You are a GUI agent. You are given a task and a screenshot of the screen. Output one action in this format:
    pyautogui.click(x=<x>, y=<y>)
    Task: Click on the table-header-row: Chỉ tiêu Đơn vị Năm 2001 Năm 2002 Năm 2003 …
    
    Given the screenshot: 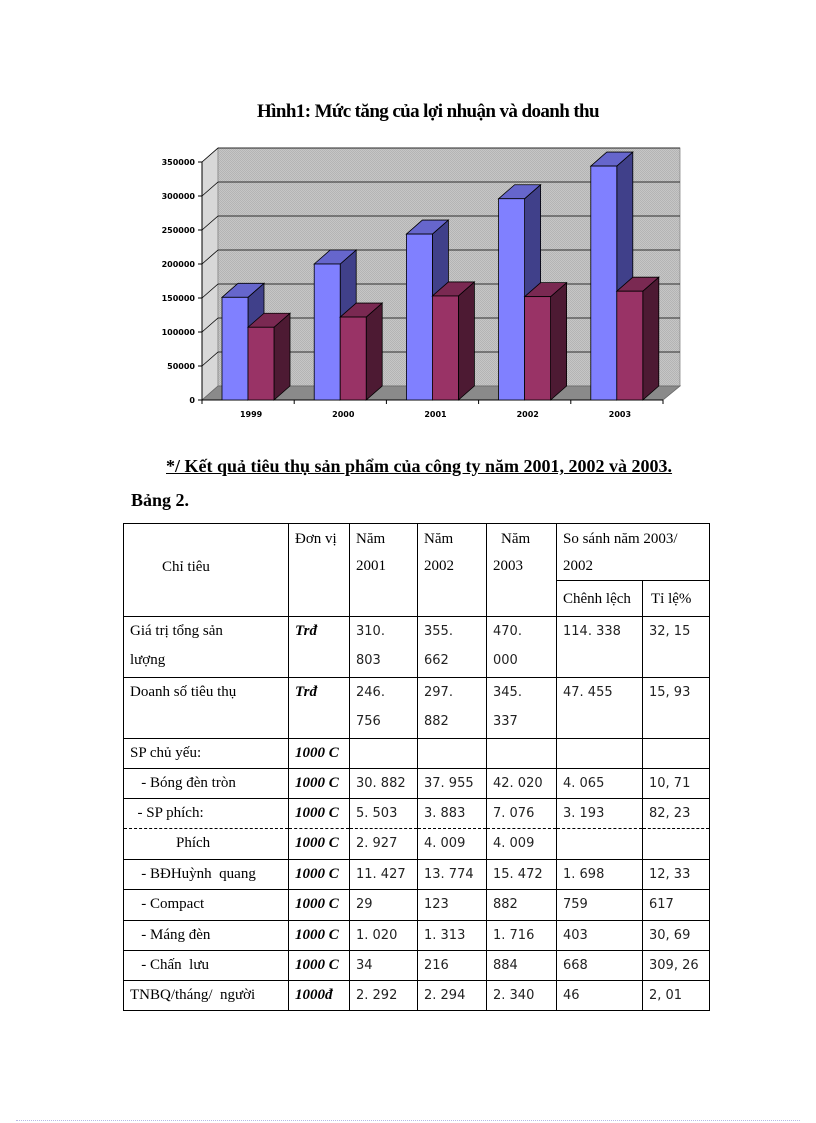 What is the action you would take?
    pyautogui.click(x=416, y=570)
    